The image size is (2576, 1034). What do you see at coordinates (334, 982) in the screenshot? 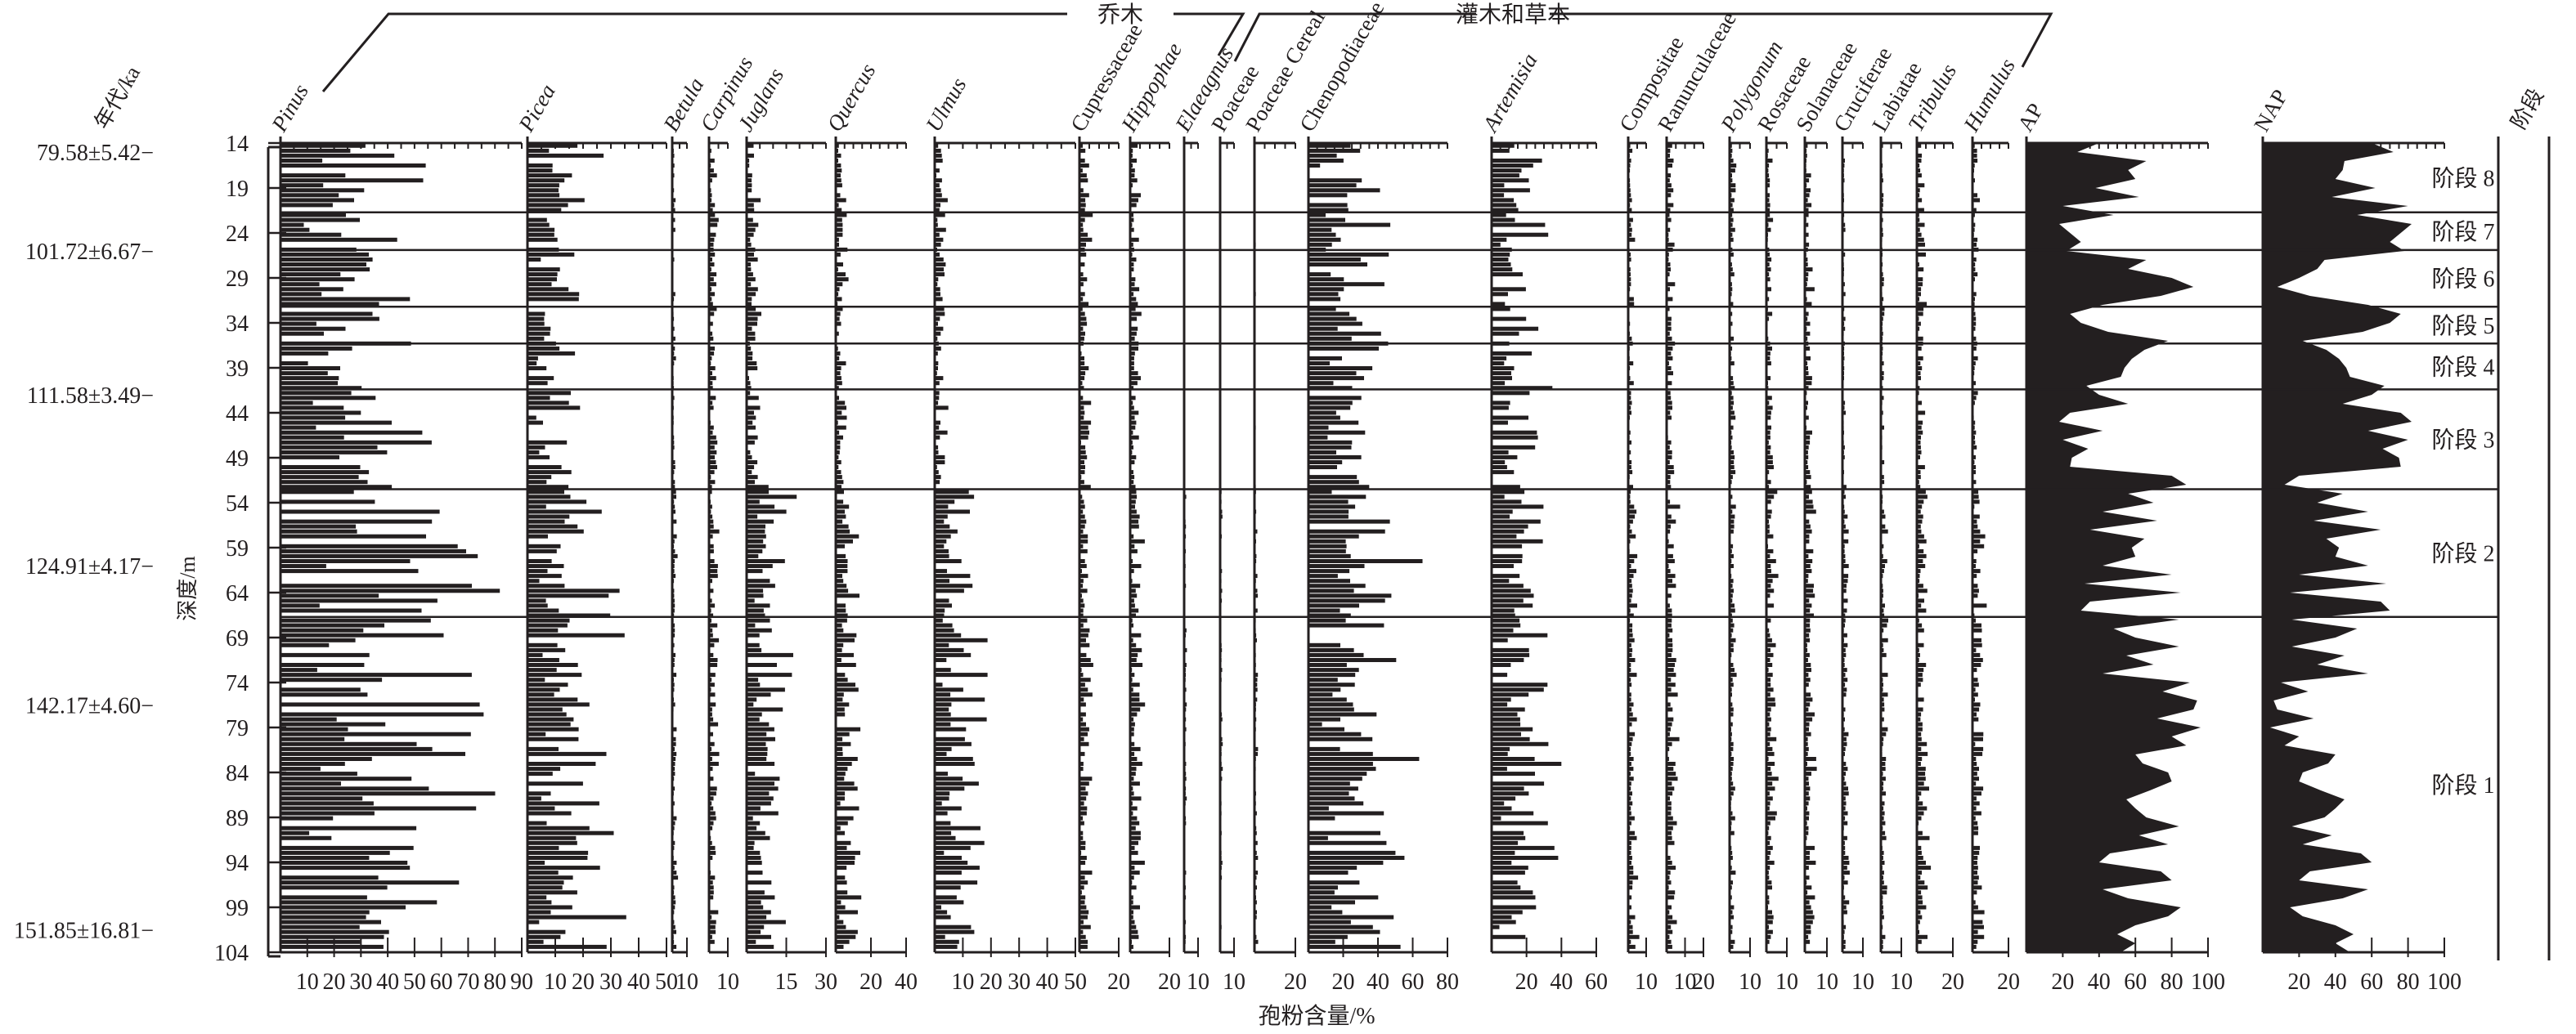
I see `tick-label: 20` at bounding box center [334, 982].